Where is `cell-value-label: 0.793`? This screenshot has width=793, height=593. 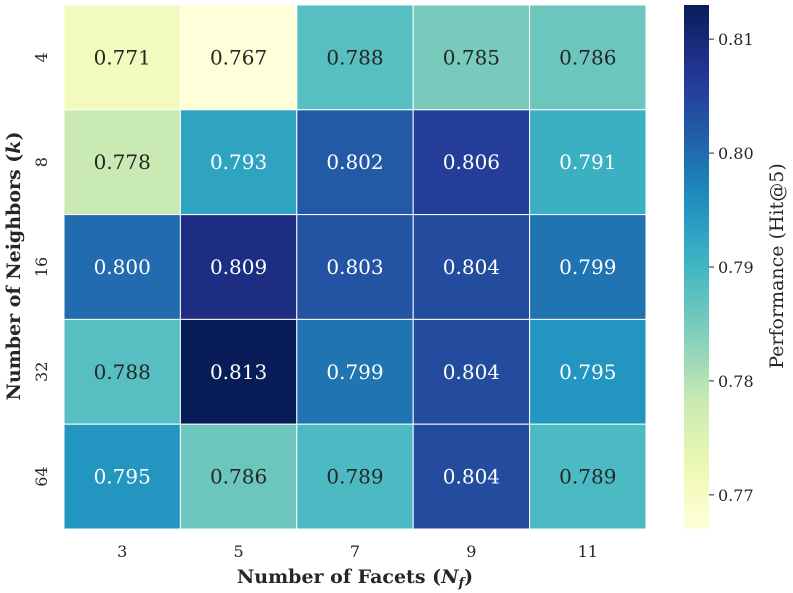
cell-value-label: 0.793 is located at coordinates (238, 162).